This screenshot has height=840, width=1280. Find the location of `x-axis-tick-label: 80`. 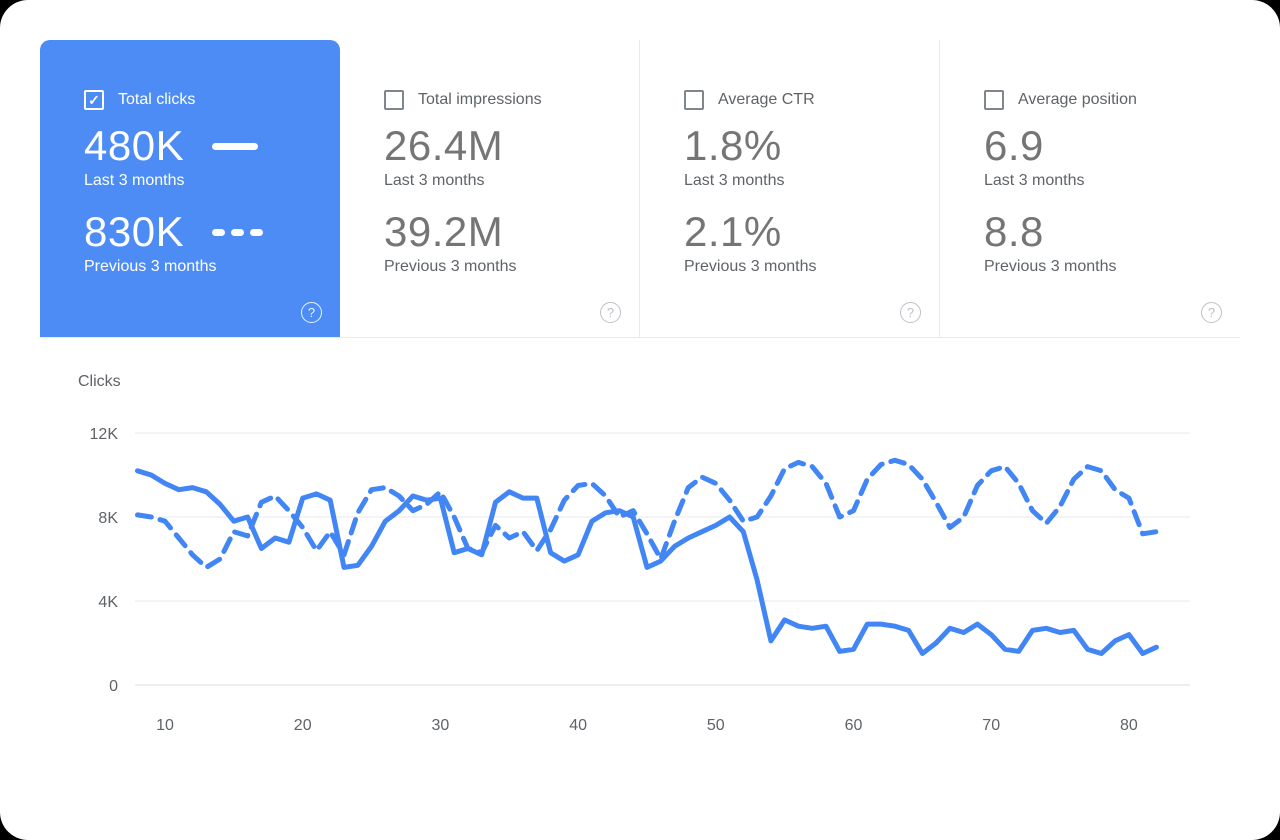

x-axis-tick-label: 80 is located at coordinates (1129, 725).